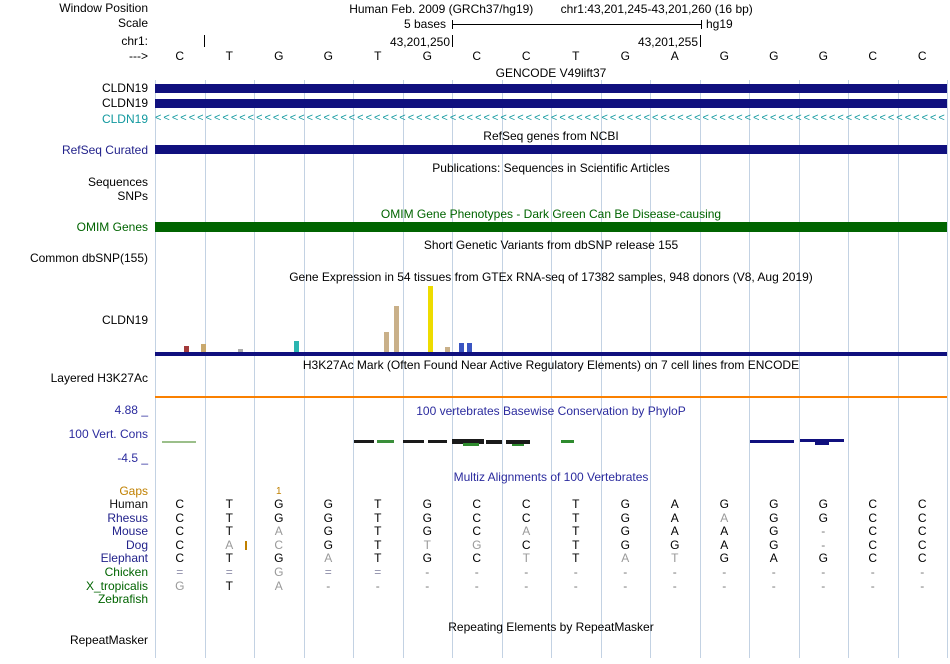  I want to click on strand-direction-label: --->, so click(138, 56).